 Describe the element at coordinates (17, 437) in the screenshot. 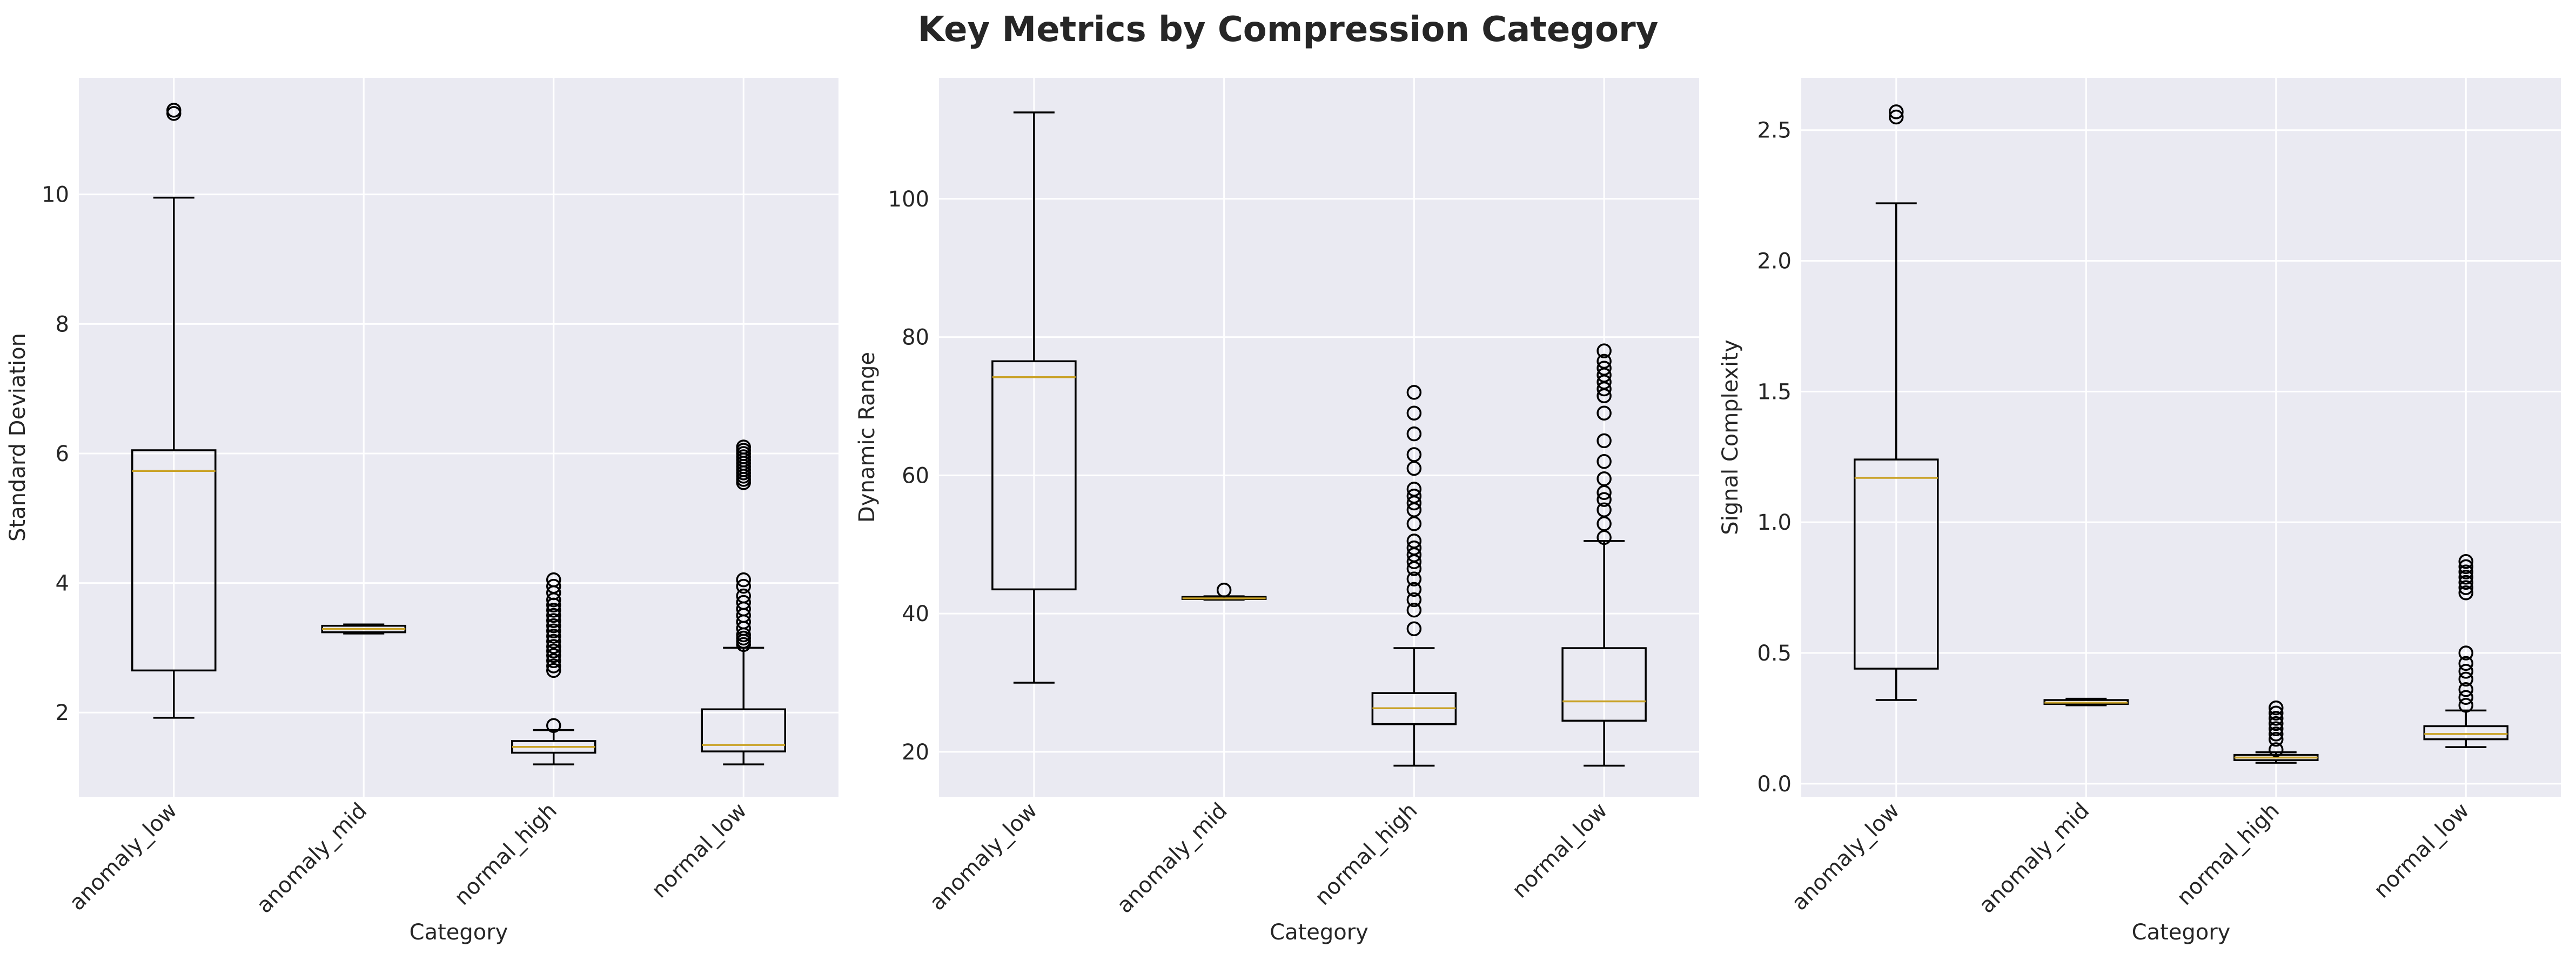

I see `y-axis-label: Standard Deviation` at that location.